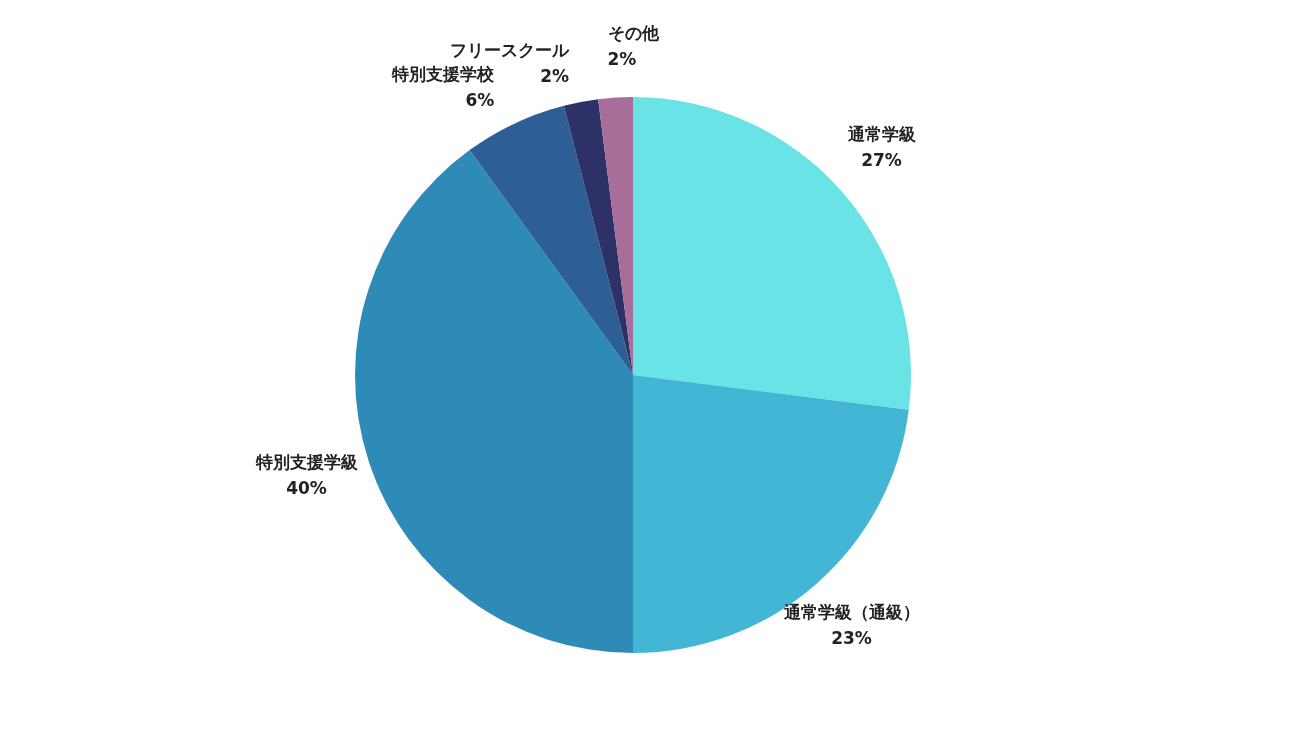  I want to click on slice-label: 特別支援学級, so click(306, 462).